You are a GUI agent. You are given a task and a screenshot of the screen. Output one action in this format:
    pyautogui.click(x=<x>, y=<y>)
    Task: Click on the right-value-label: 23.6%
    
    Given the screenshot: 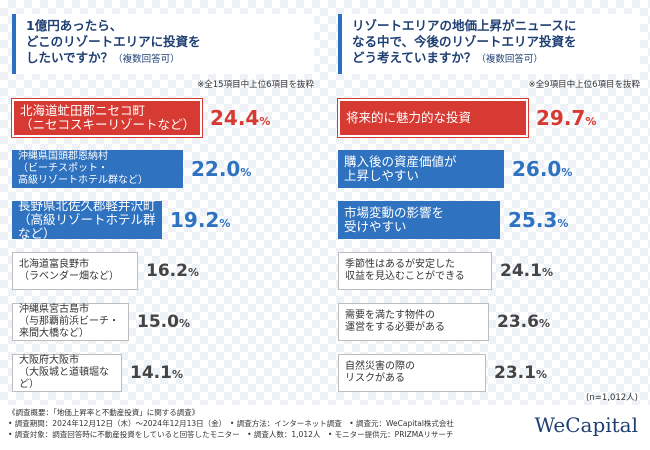 What is the action you would take?
    pyautogui.click(x=523, y=322)
    